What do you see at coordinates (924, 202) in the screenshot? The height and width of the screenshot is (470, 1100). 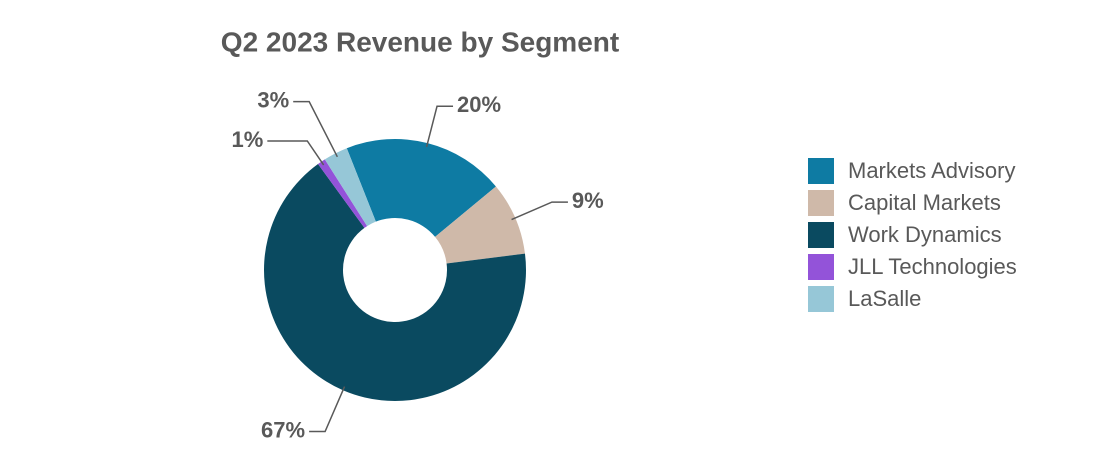 I see `legend-label: Capital Markets` at bounding box center [924, 202].